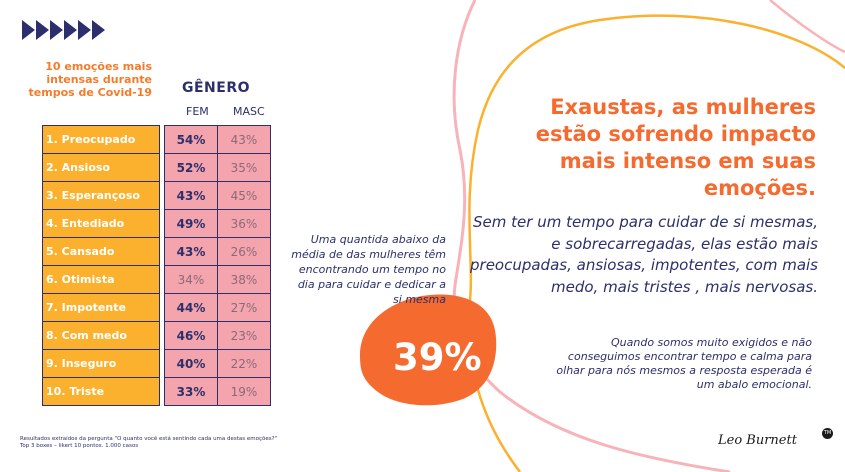 This screenshot has width=845, height=472. I want to click on table-row: 8. Com medo 46% 23%, so click(156, 335).